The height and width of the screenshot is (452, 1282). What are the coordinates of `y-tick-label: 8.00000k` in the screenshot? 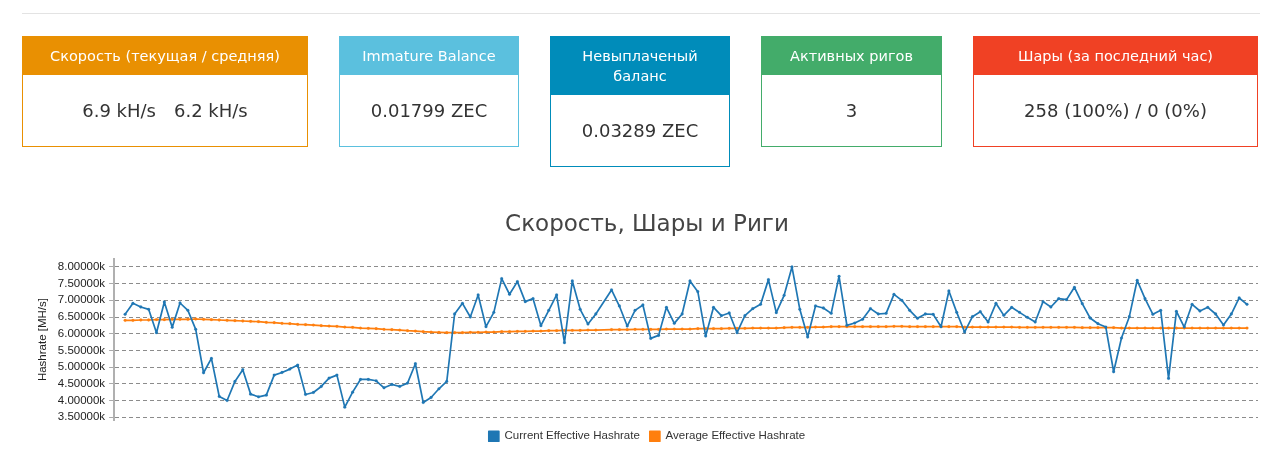 It's located at (81, 266).